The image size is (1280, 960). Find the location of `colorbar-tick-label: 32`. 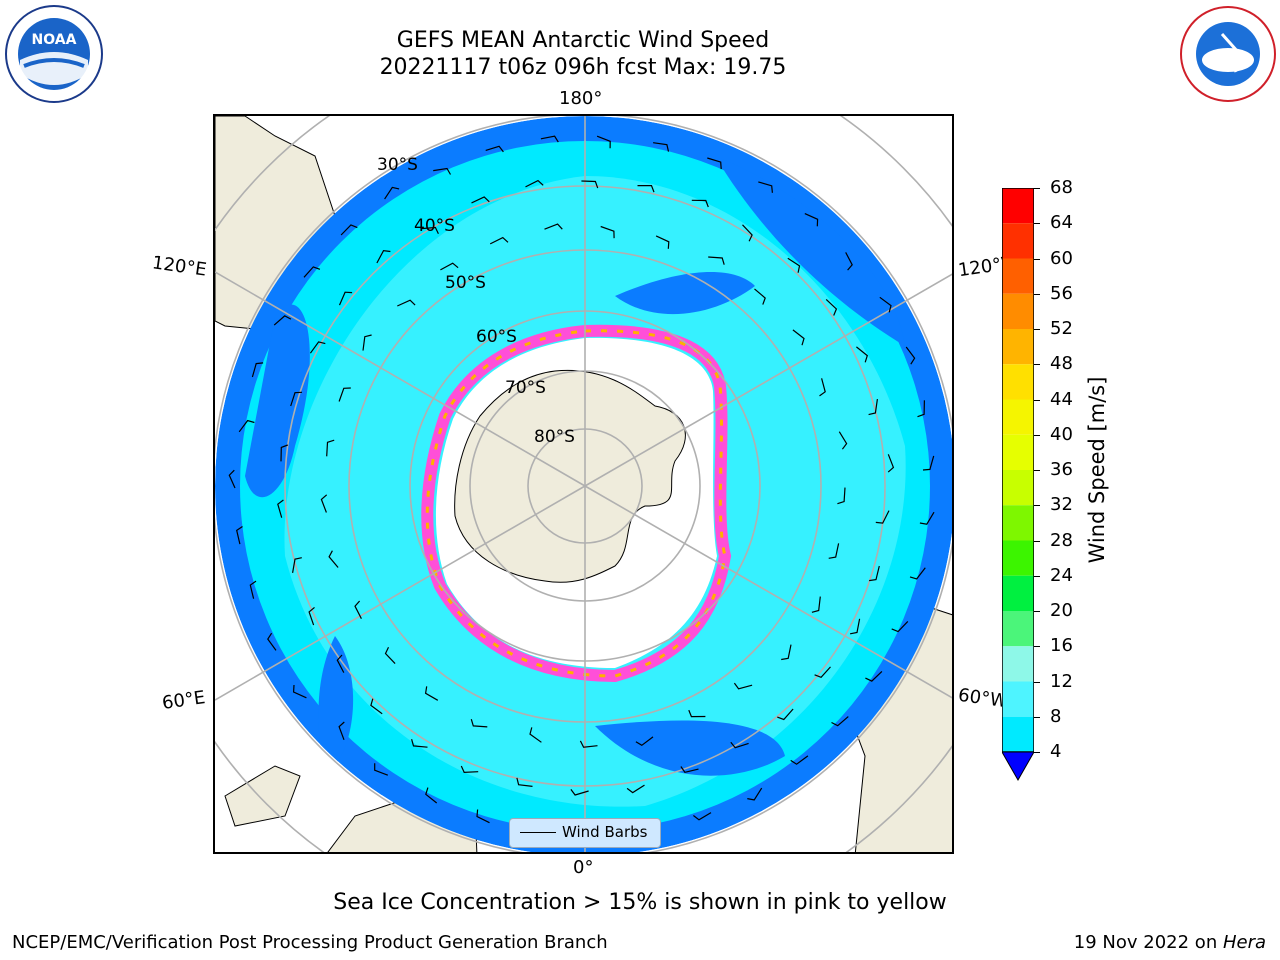

colorbar-tick-label: 32 is located at coordinates (1061, 505).